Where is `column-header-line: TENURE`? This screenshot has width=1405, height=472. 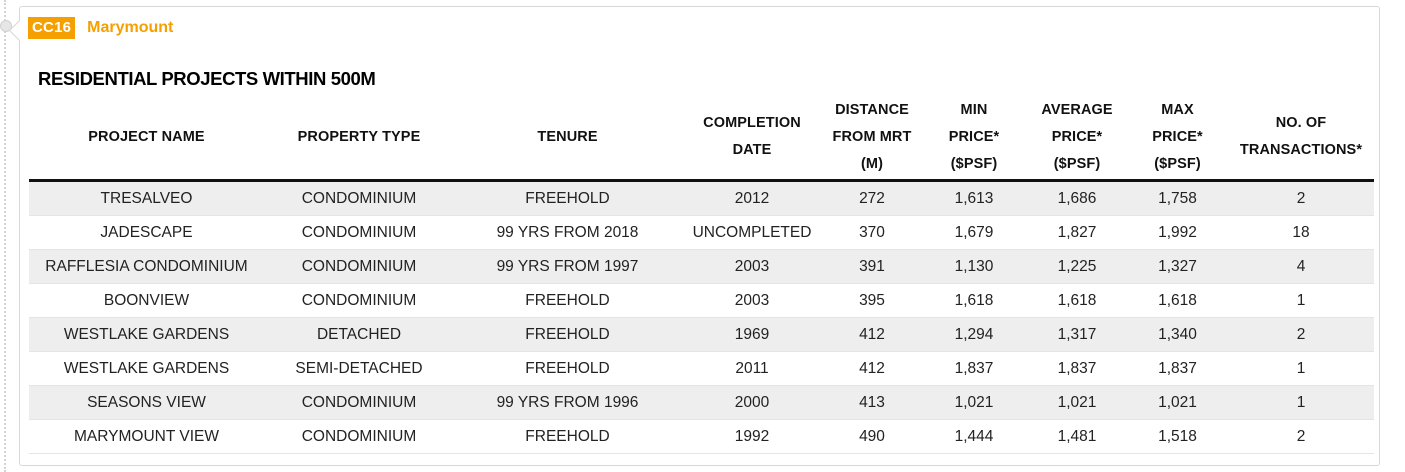
column-header-line: TENURE is located at coordinates (567, 136).